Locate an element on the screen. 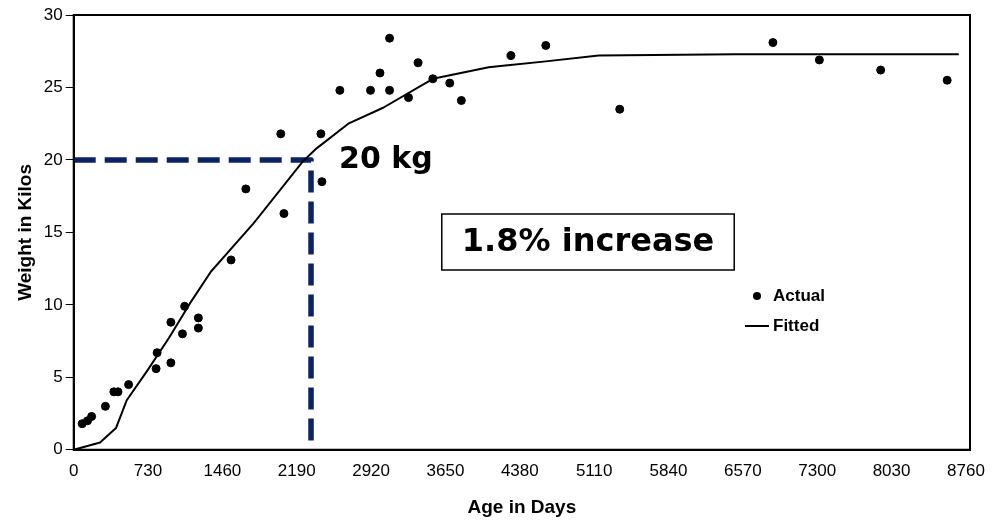 The image size is (1004, 523). annotation: 20 kg is located at coordinates (386, 157).